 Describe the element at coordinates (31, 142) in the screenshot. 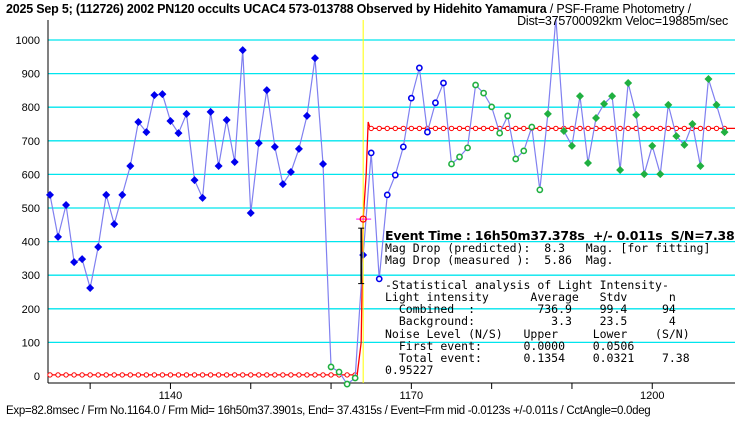

I see `y-tick-label: 700` at that location.